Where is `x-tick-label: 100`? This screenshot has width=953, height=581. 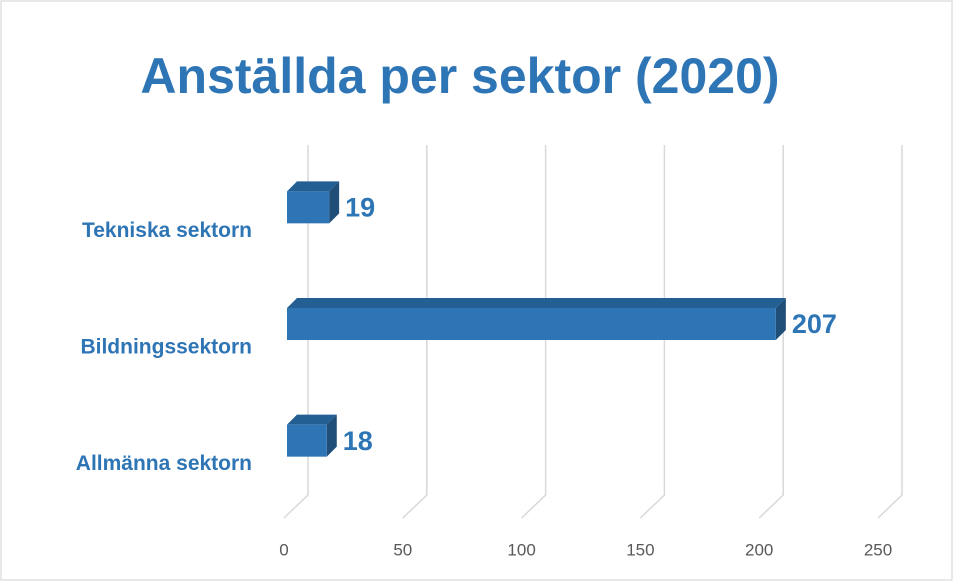 x-tick-label: 100 is located at coordinates (521, 549).